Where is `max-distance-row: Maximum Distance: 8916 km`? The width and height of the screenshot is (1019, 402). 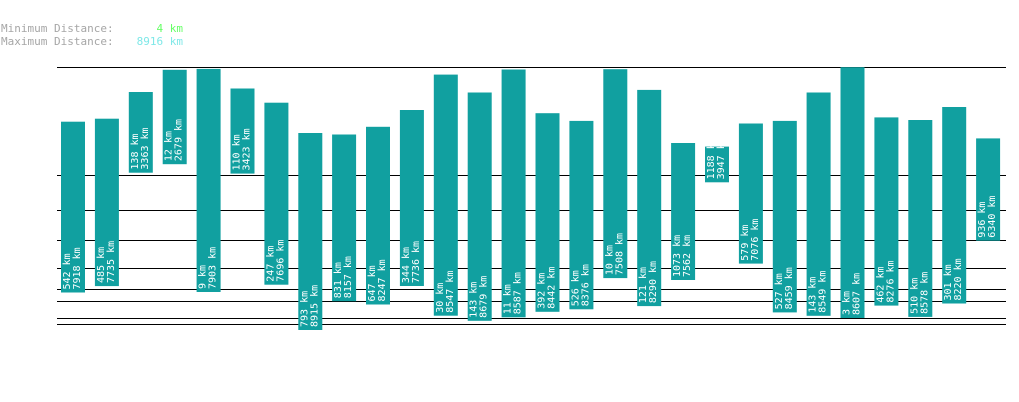
max-distance-row: Maximum Distance: 8916 km is located at coordinates (92, 41).